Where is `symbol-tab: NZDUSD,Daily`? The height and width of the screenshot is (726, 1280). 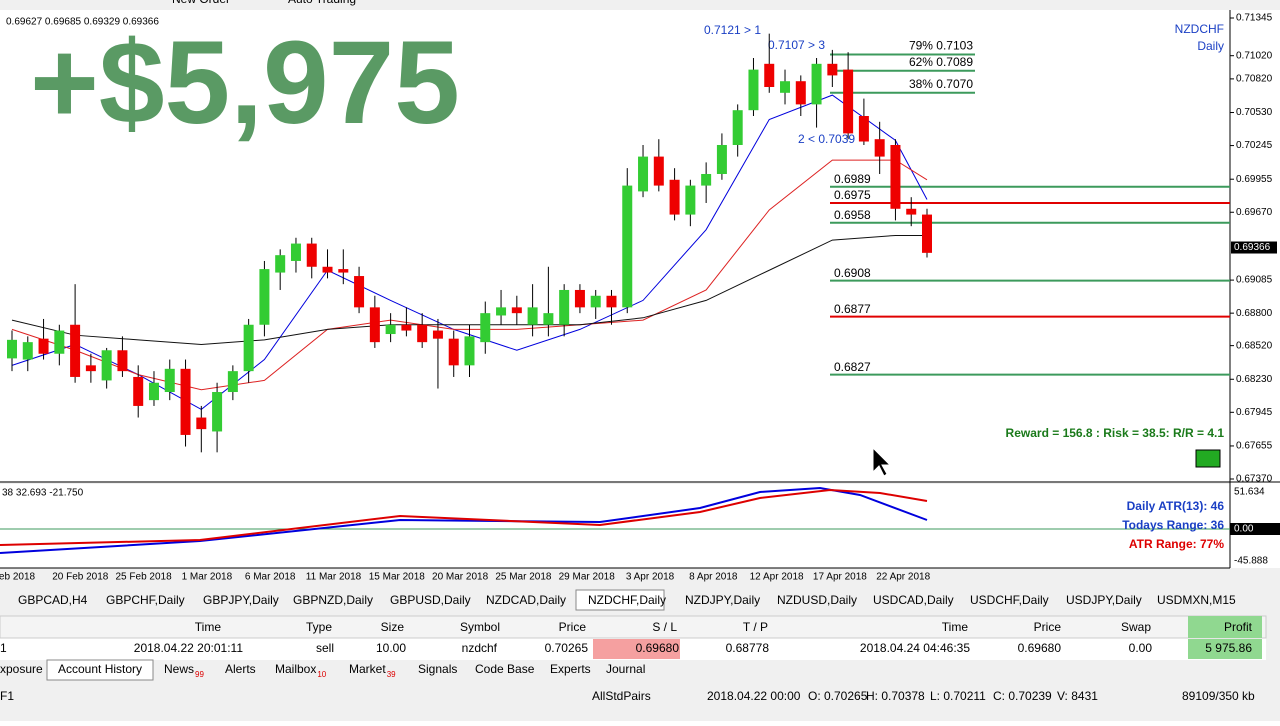
symbol-tab: NZDUSD,Daily is located at coordinates (817, 600).